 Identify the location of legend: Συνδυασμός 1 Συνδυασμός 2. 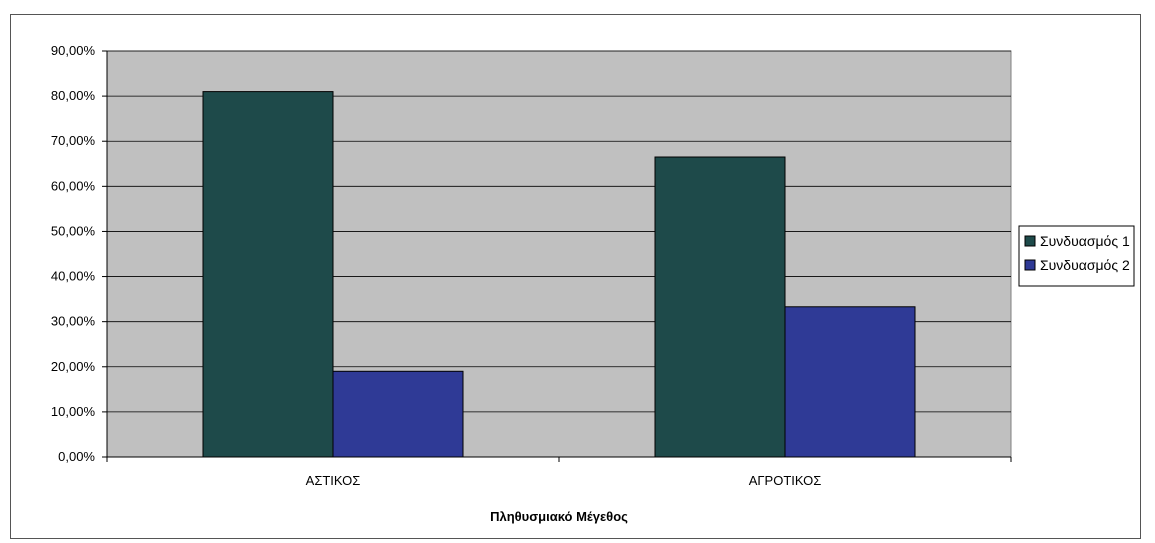
(1076, 256).